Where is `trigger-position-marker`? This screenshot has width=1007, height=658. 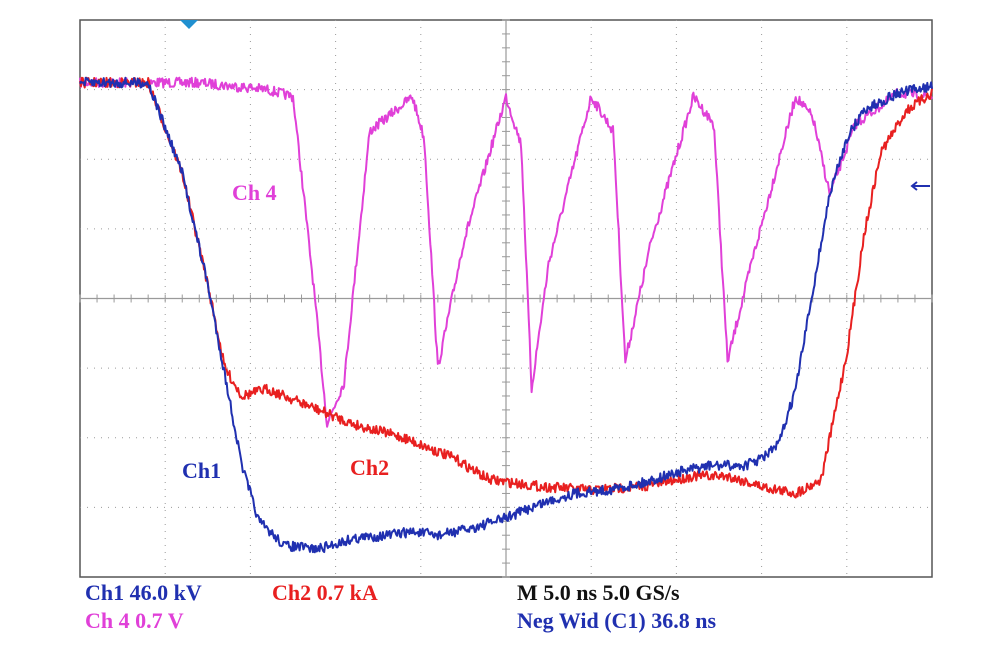 trigger-position-marker is located at coordinates (189, 24).